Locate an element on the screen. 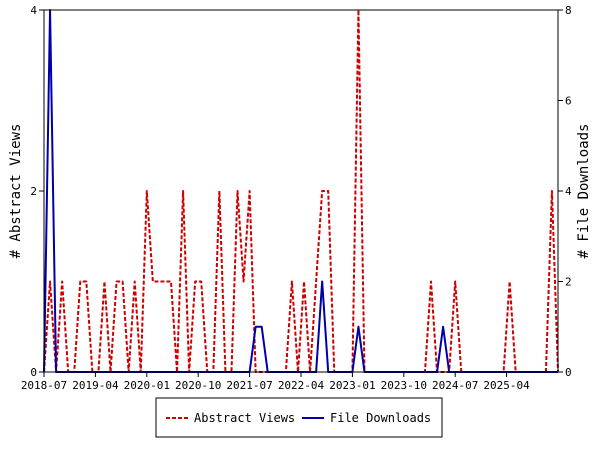 This screenshot has width=600, height=450. y-right-tick-label: 4 is located at coordinates (568, 191).